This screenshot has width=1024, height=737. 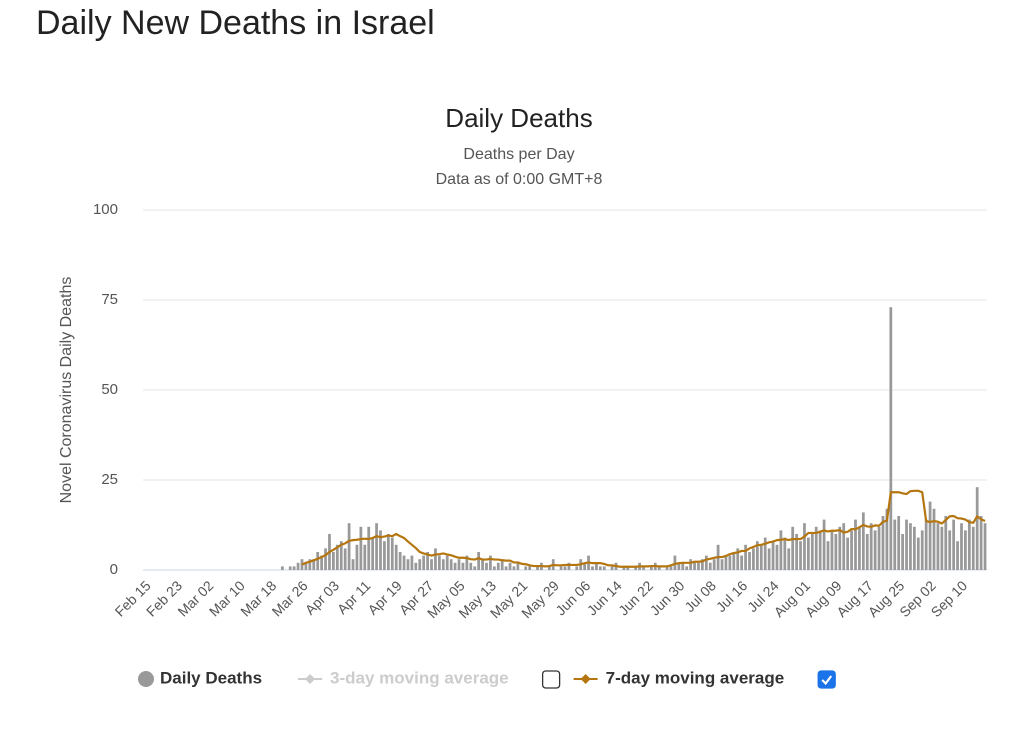 I want to click on page-title: Daily New Deaths in Israel, so click(x=235, y=23).